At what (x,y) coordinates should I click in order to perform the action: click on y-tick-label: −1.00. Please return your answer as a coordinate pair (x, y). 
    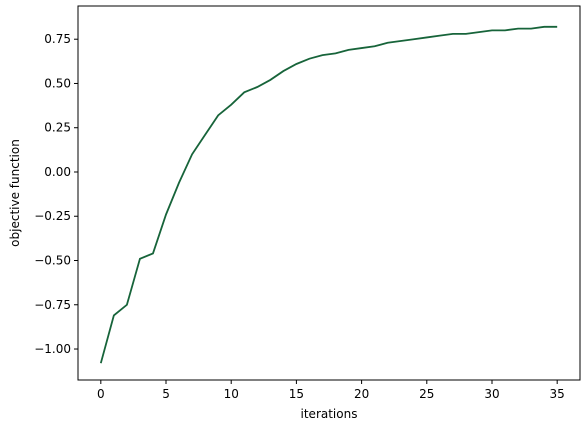
    Looking at the image, I should click on (52, 349).